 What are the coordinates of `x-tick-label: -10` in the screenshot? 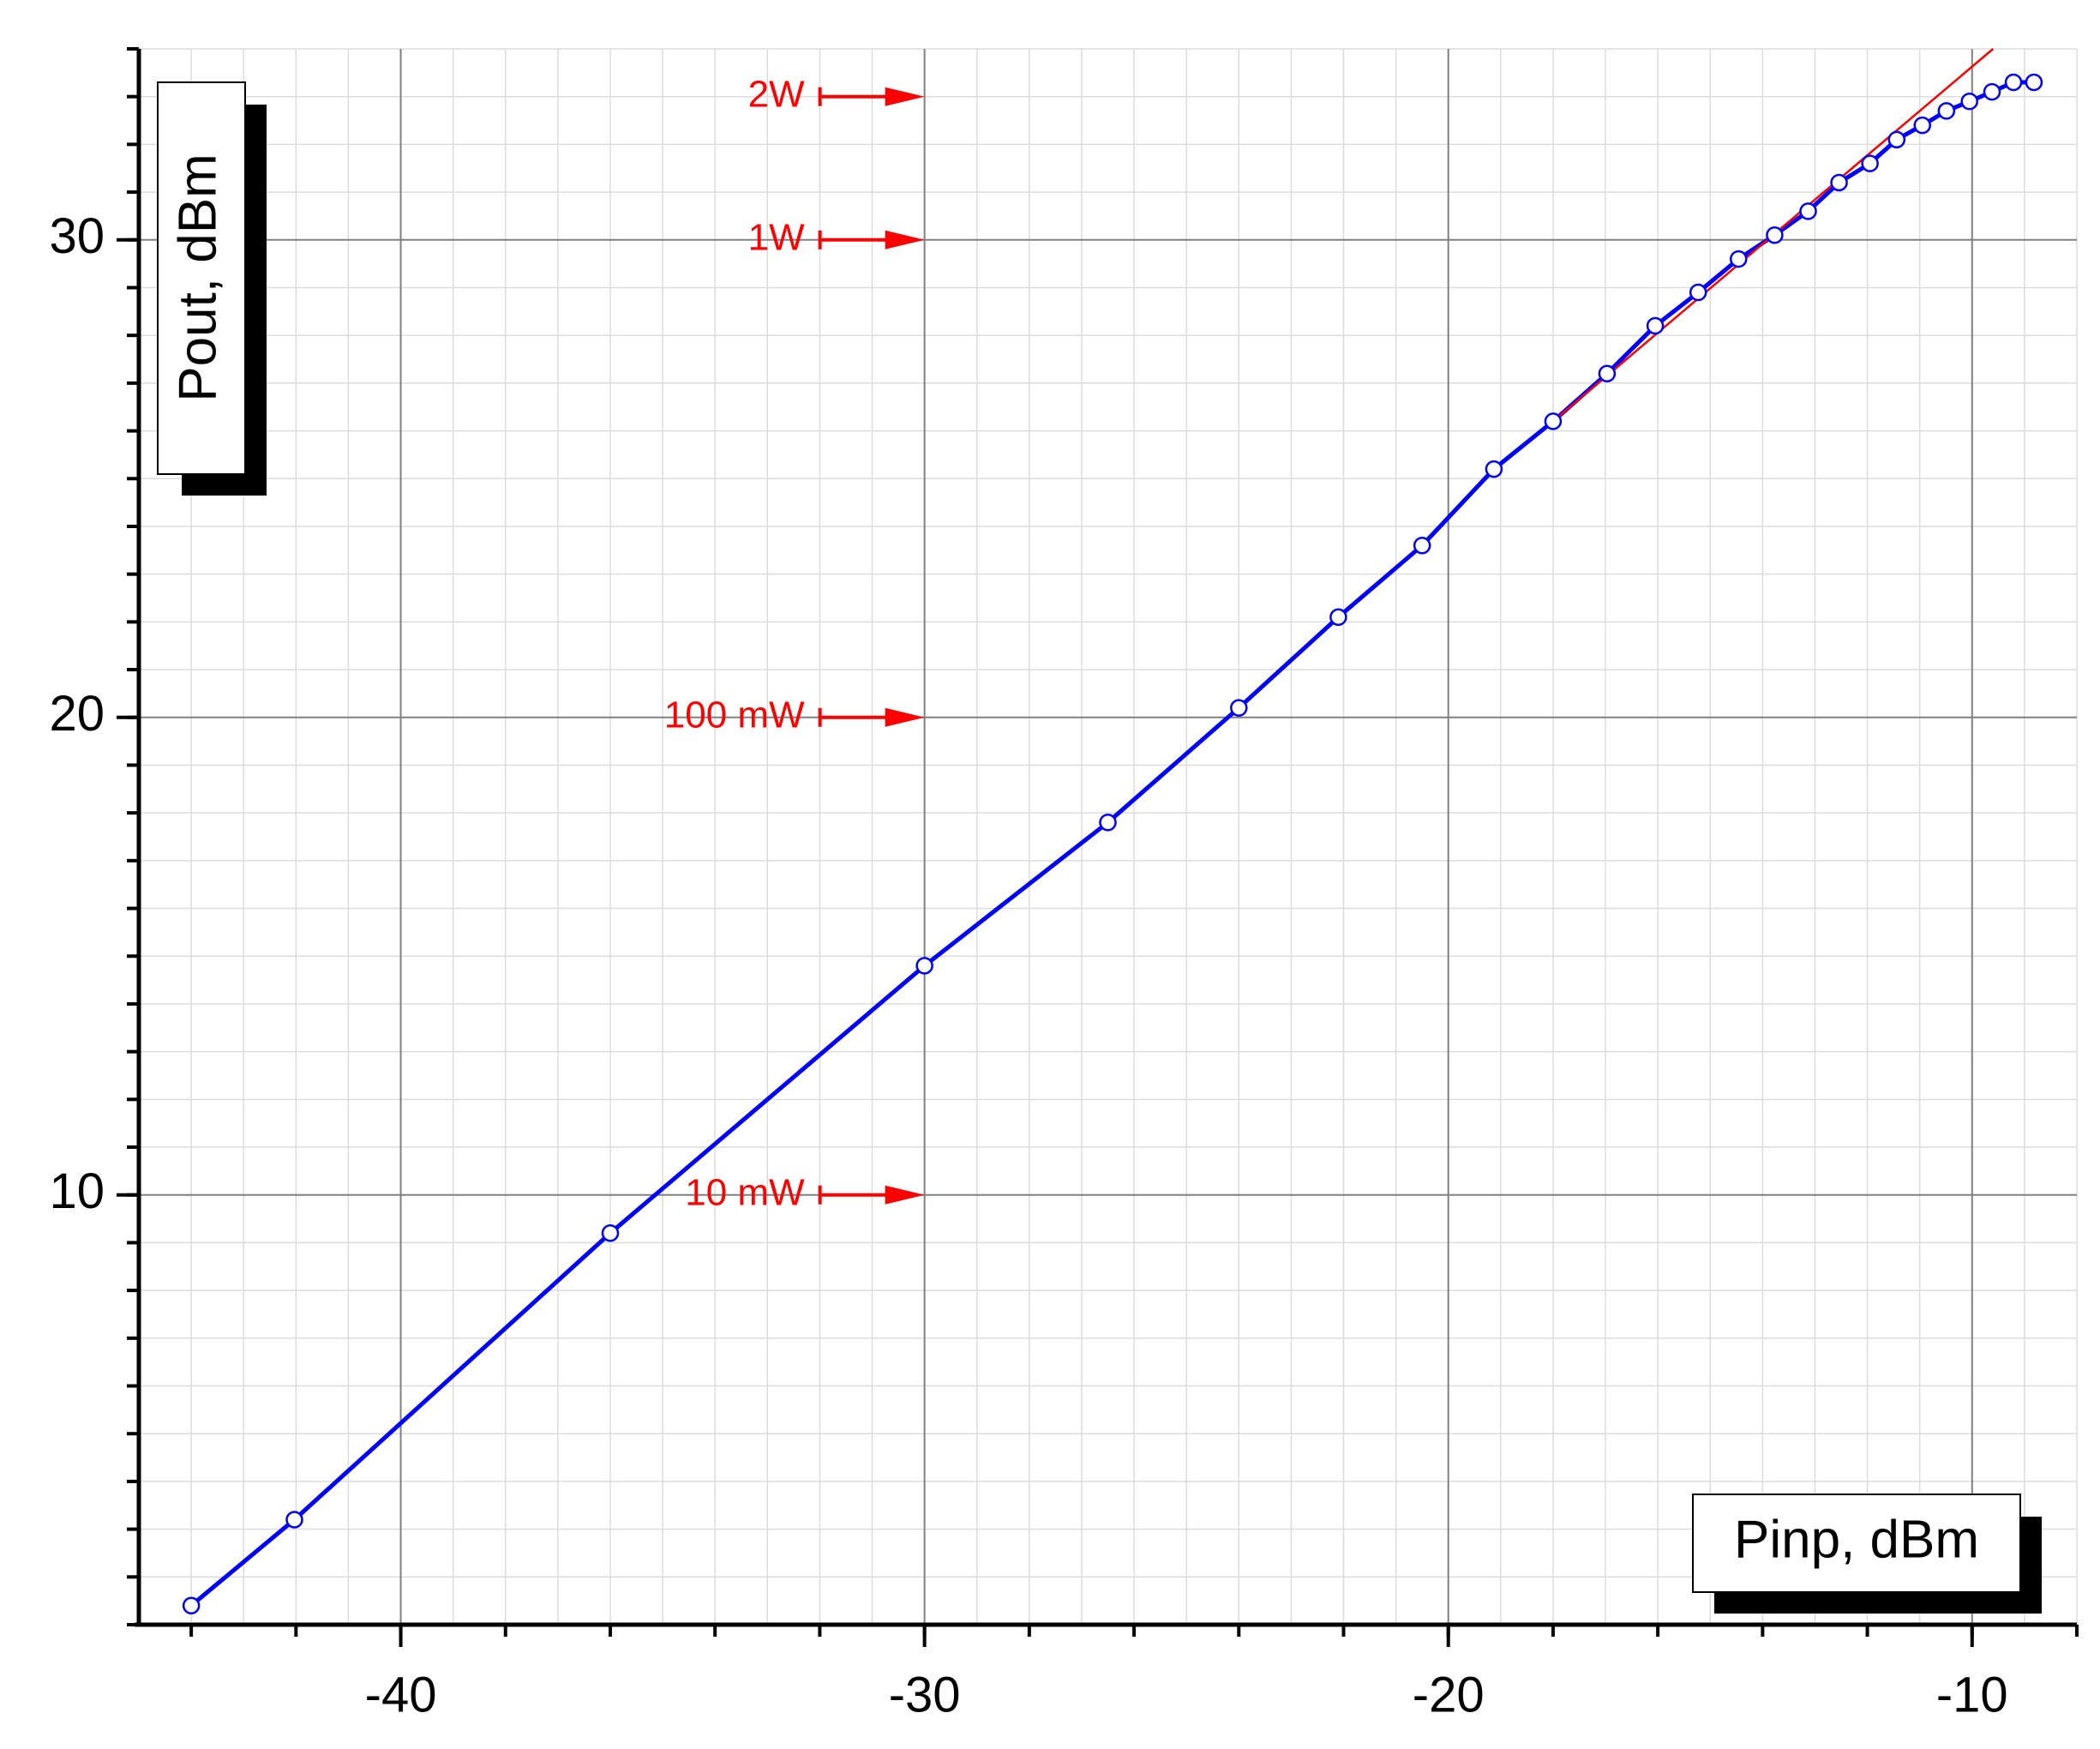 It's located at (1972, 1694).